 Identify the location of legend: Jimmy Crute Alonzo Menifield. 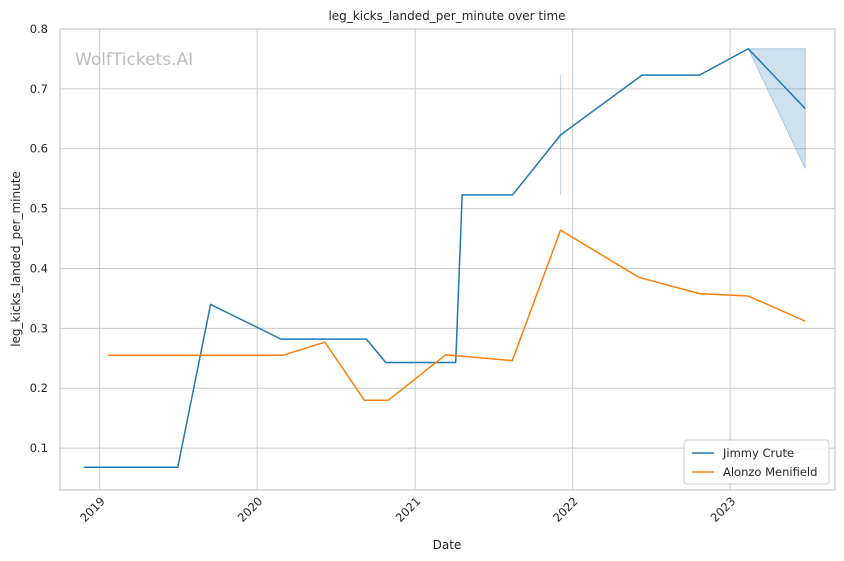
(756, 462).